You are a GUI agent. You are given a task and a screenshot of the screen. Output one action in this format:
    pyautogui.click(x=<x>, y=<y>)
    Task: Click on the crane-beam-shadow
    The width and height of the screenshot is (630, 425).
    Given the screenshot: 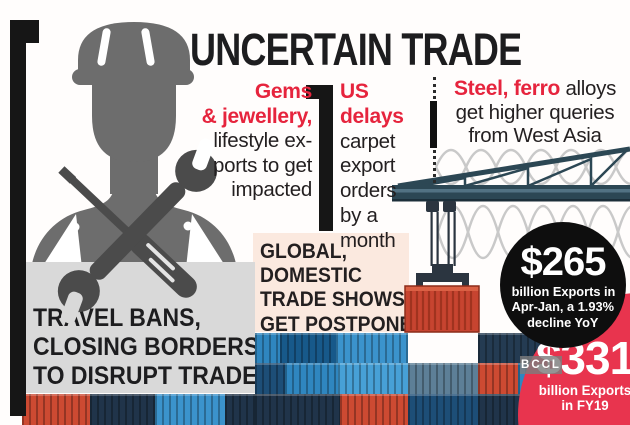 What is the action you would take?
    pyautogui.click(x=511, y=200)
    